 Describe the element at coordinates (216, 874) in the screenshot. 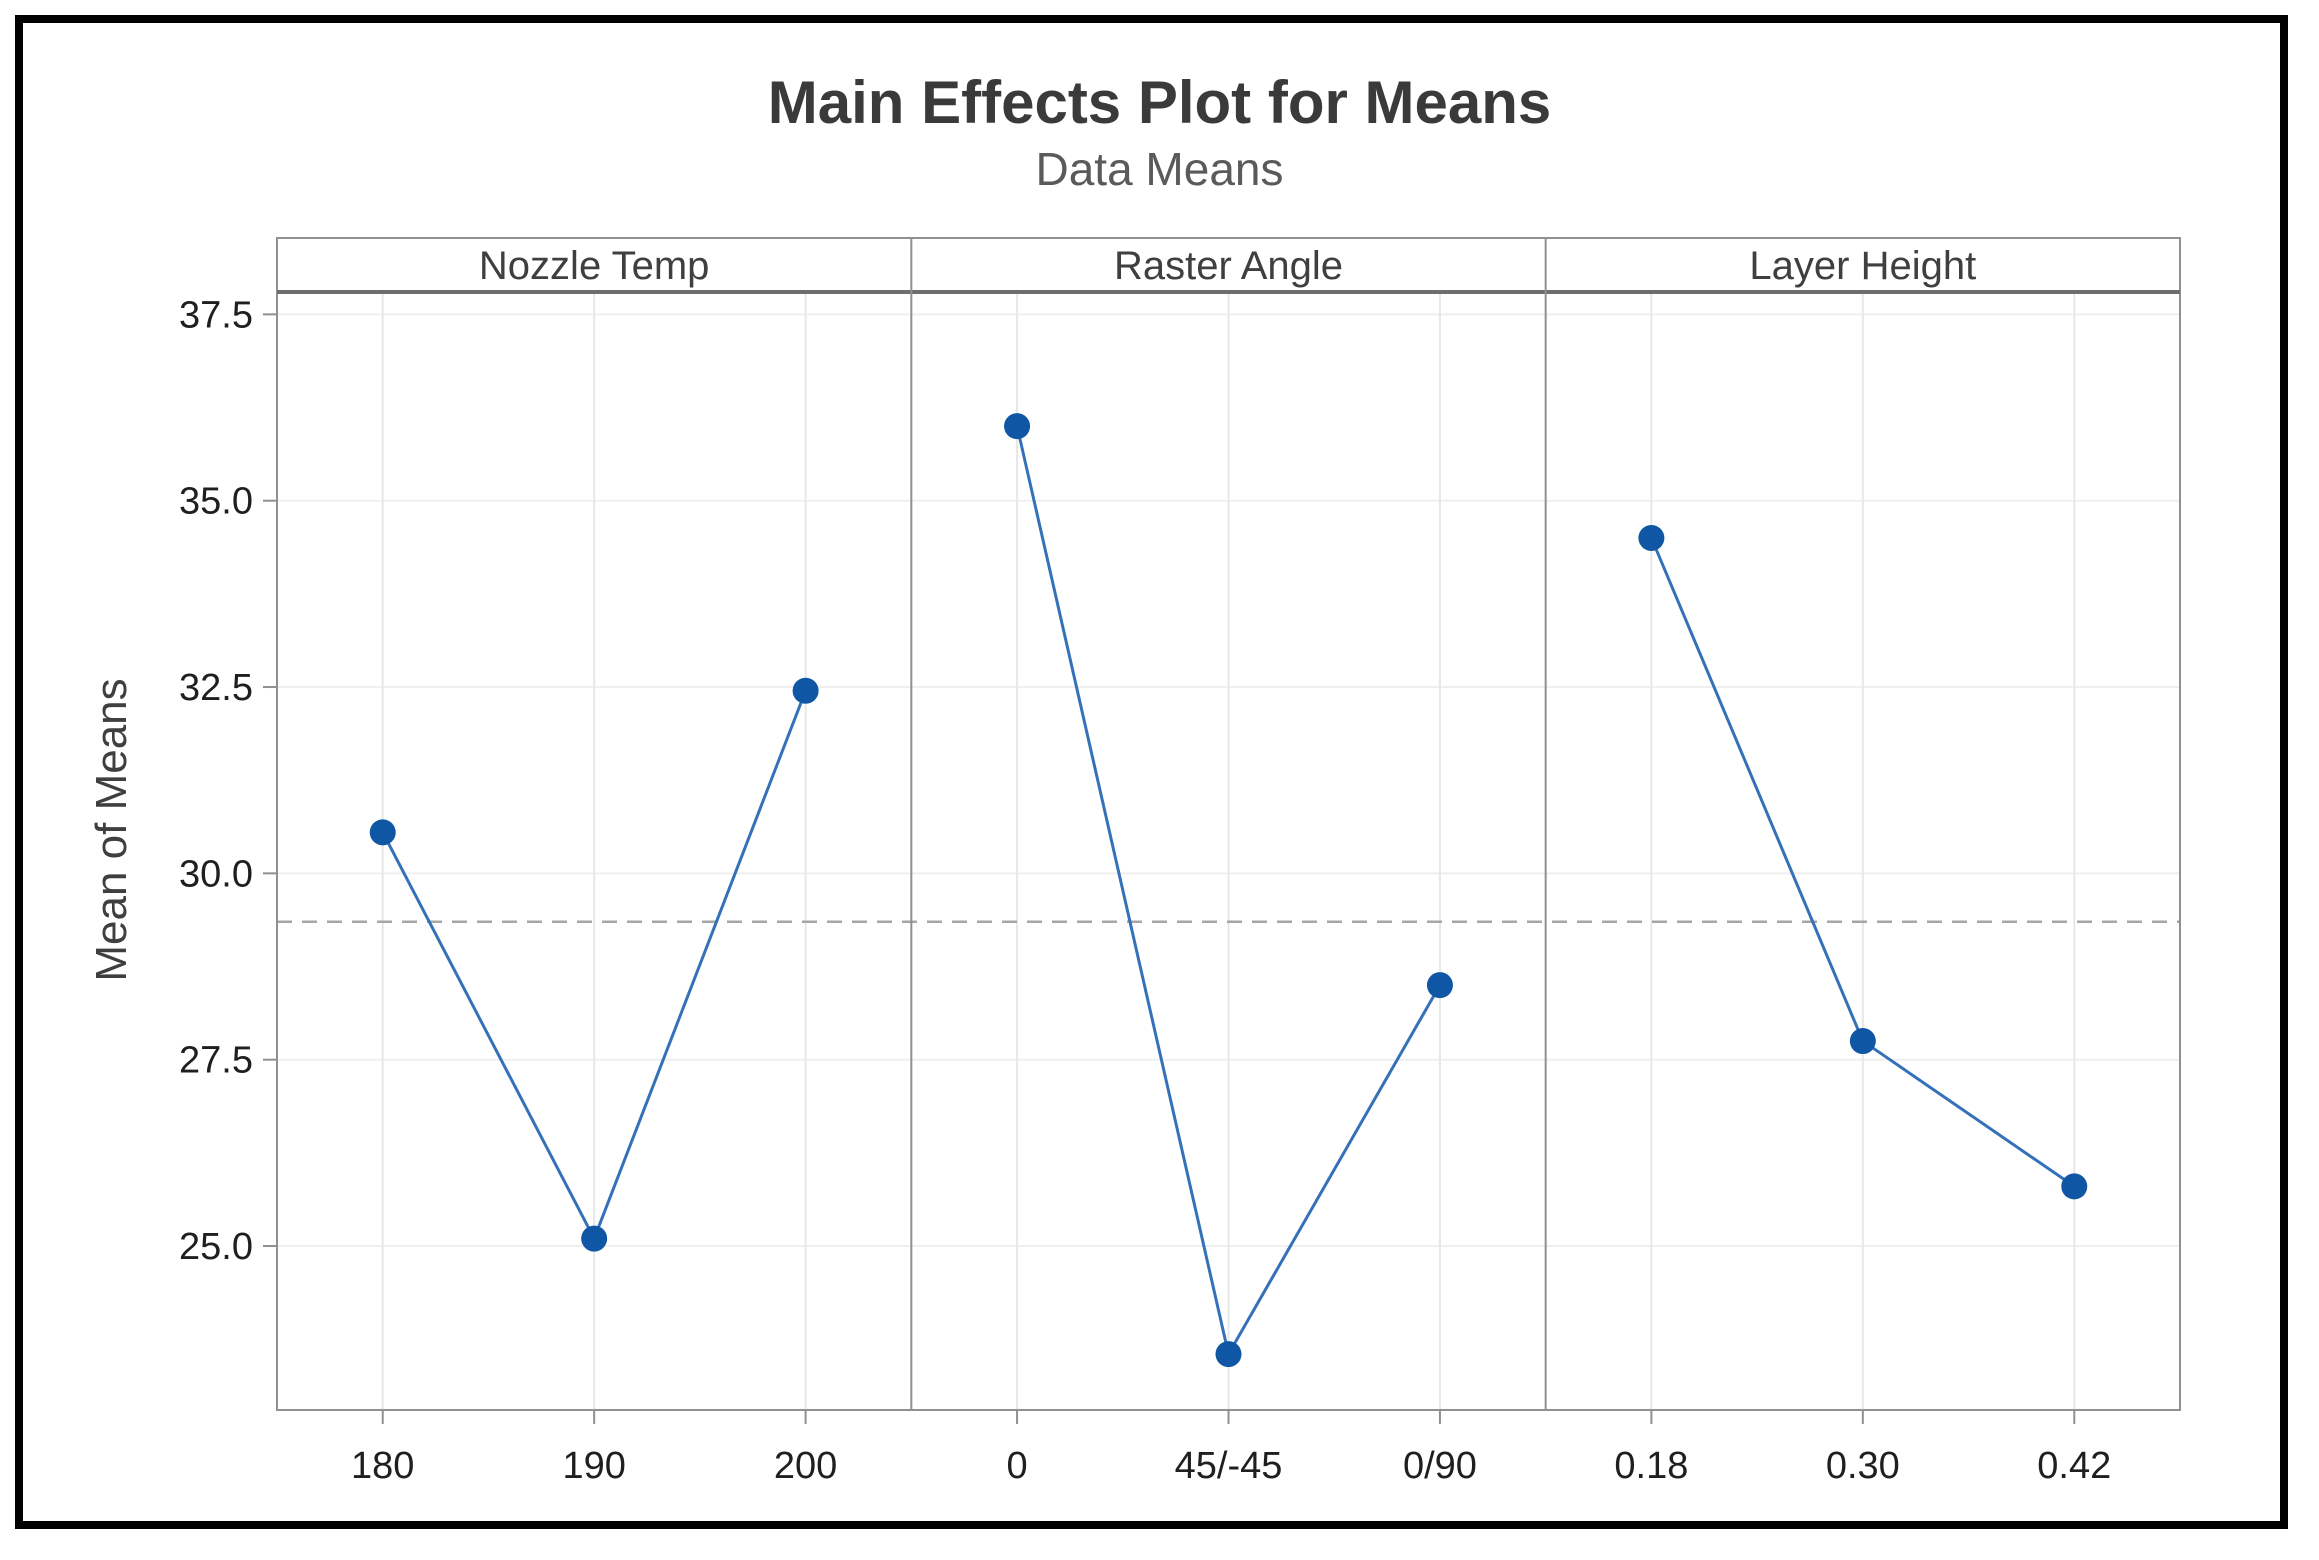

I see `y-tick-label: 30.0` at that location.